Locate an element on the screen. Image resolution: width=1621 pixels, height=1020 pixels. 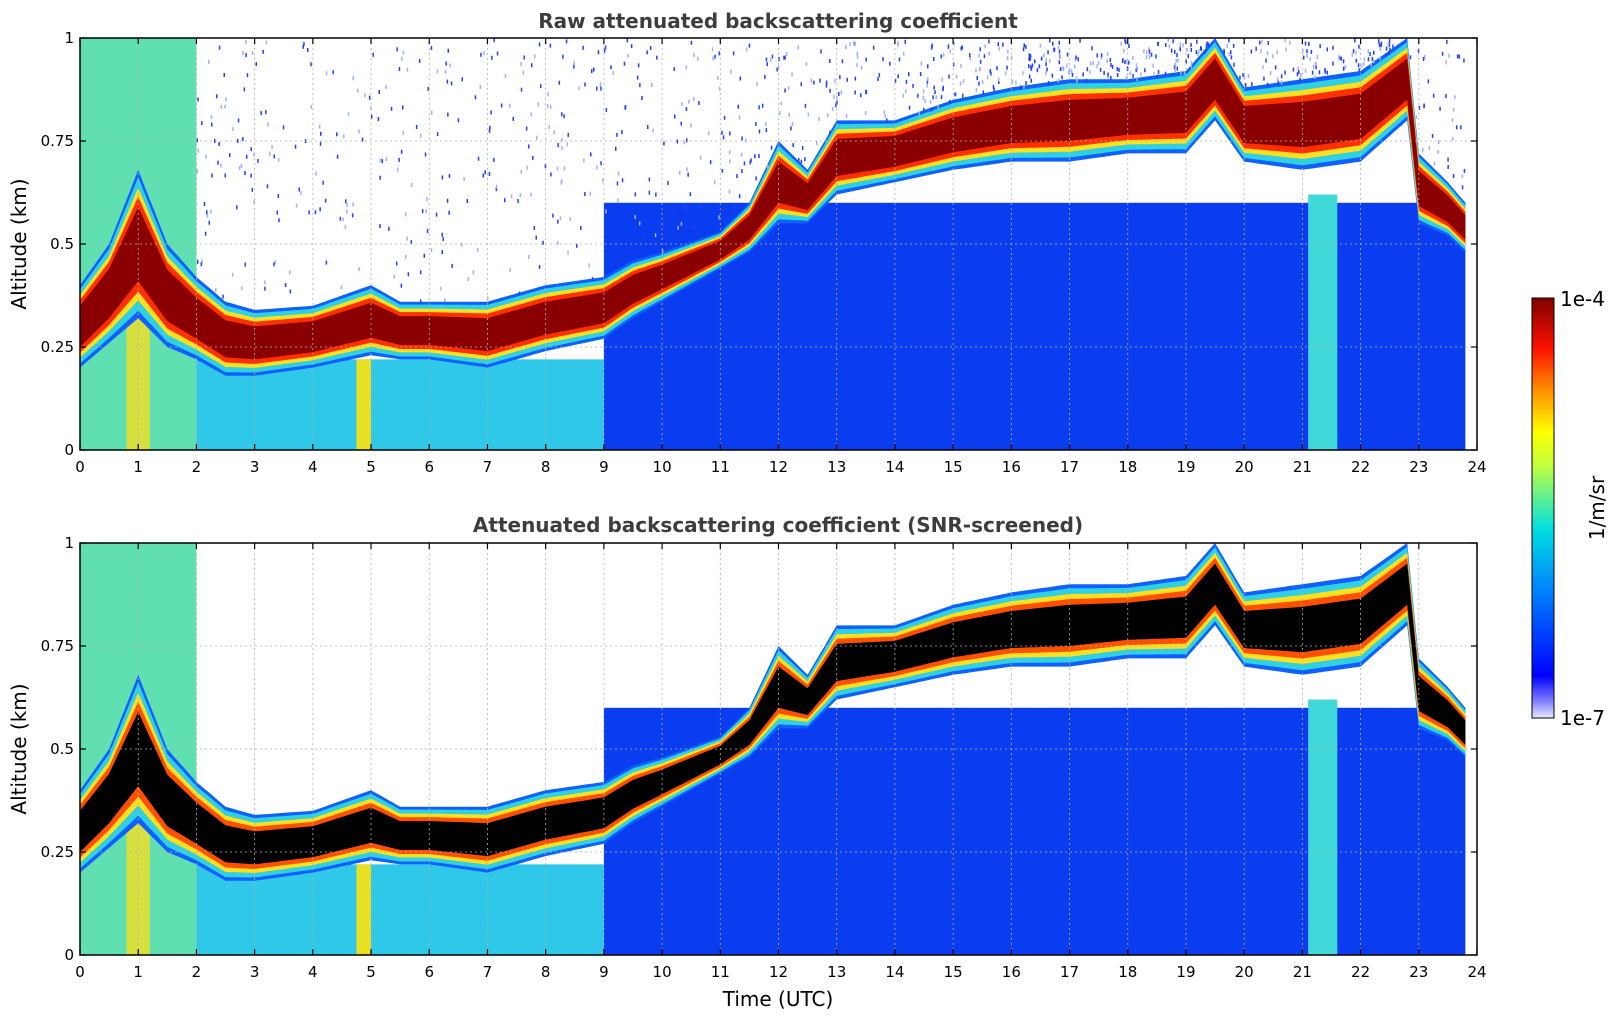
x-tick-label: 22 is located at coordinates (1360, 972).